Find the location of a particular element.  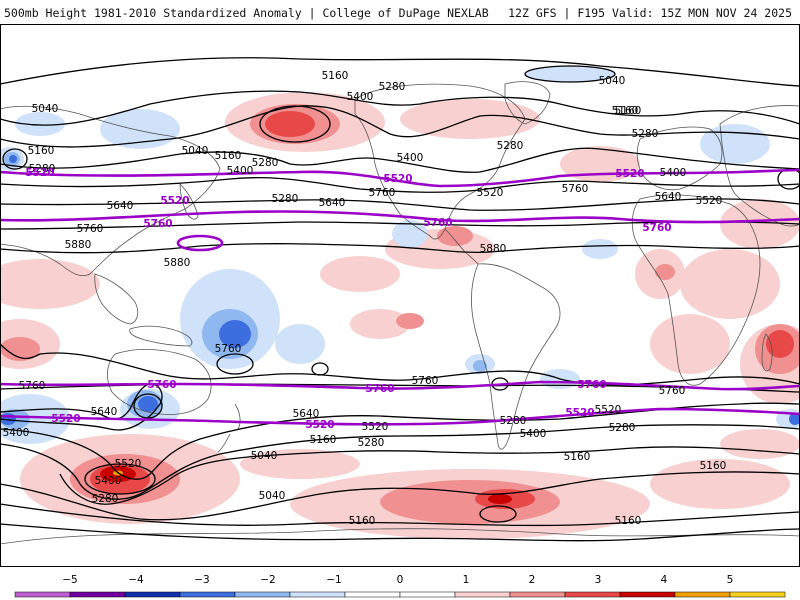

colorbar-tick-label: 2 is located at coordinates (532, 580).